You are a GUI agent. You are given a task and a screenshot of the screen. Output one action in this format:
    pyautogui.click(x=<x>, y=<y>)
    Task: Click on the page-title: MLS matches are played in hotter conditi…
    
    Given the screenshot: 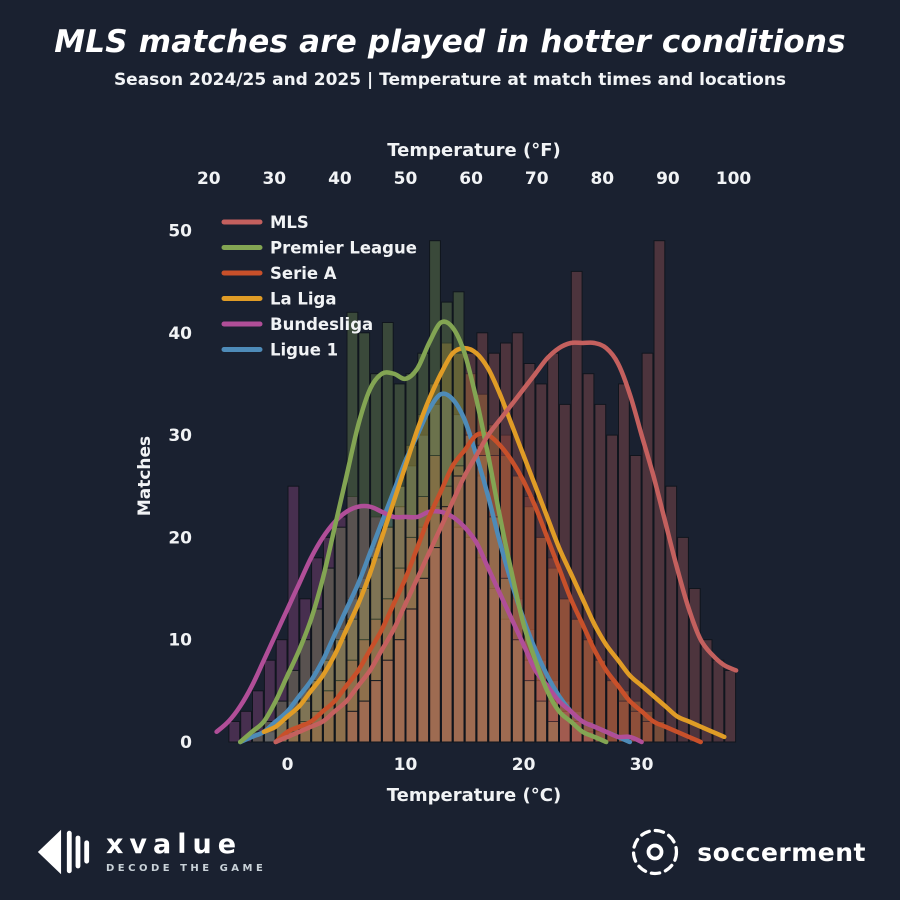 What is the action you would take?
    pyautogui.click(x=450, y=42)
    